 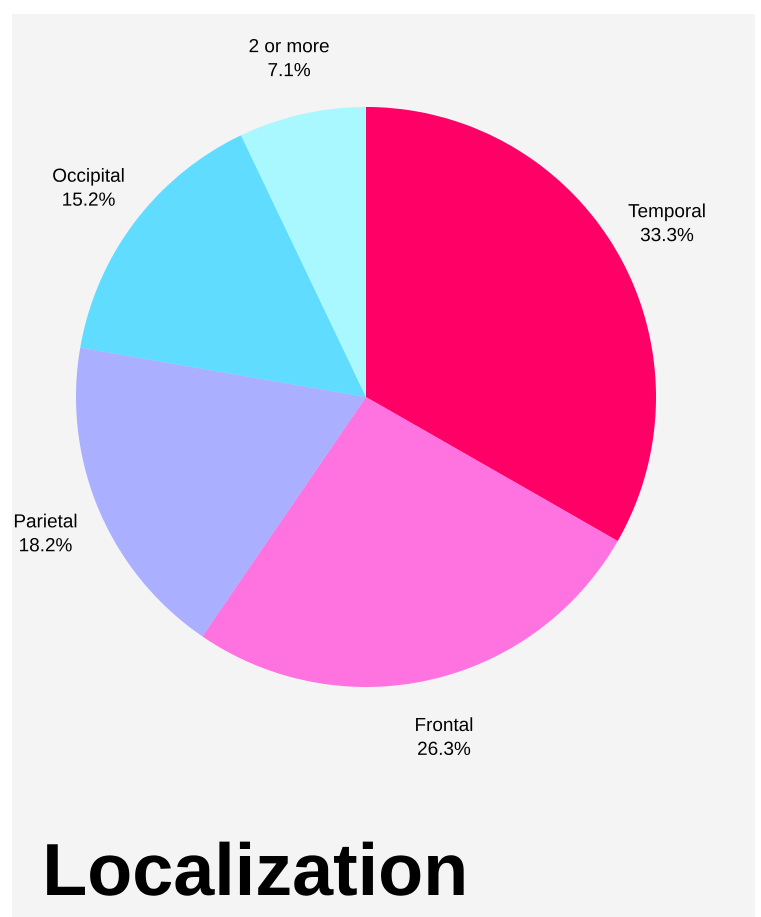 What do you see at coordinates (46, 545) in the screenshot?
I see `data-label: 18.2%` at bounding box center [46, 545].